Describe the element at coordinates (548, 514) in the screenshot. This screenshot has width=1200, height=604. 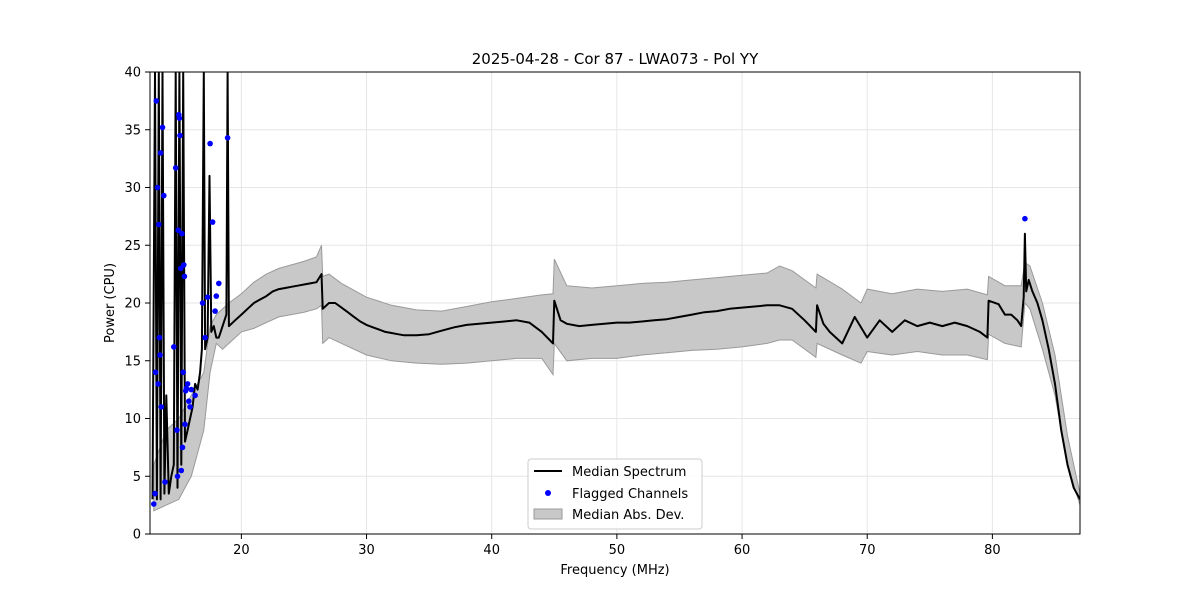
I see `legend-swatch-mad` at that location.